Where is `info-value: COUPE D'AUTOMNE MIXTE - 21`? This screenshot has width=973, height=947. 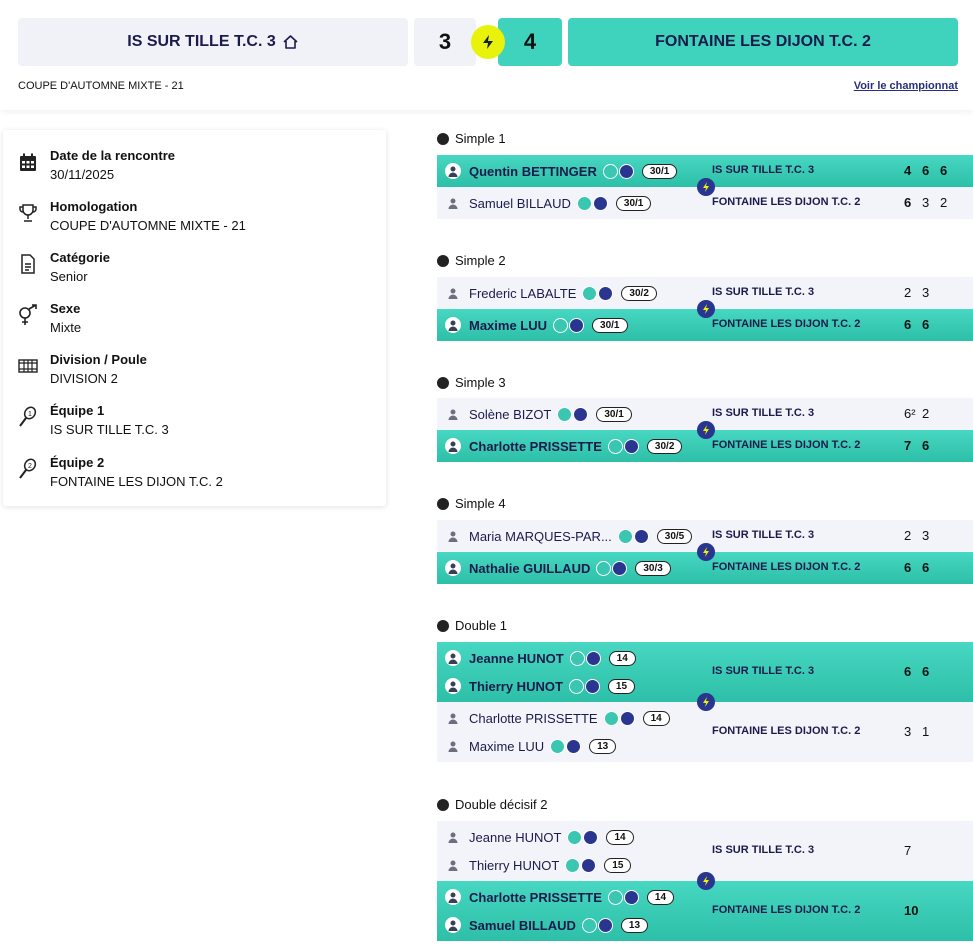
info-value: COUPE D'AUTOMNE MIXTE - 21 is located at coordinates (148, 225).